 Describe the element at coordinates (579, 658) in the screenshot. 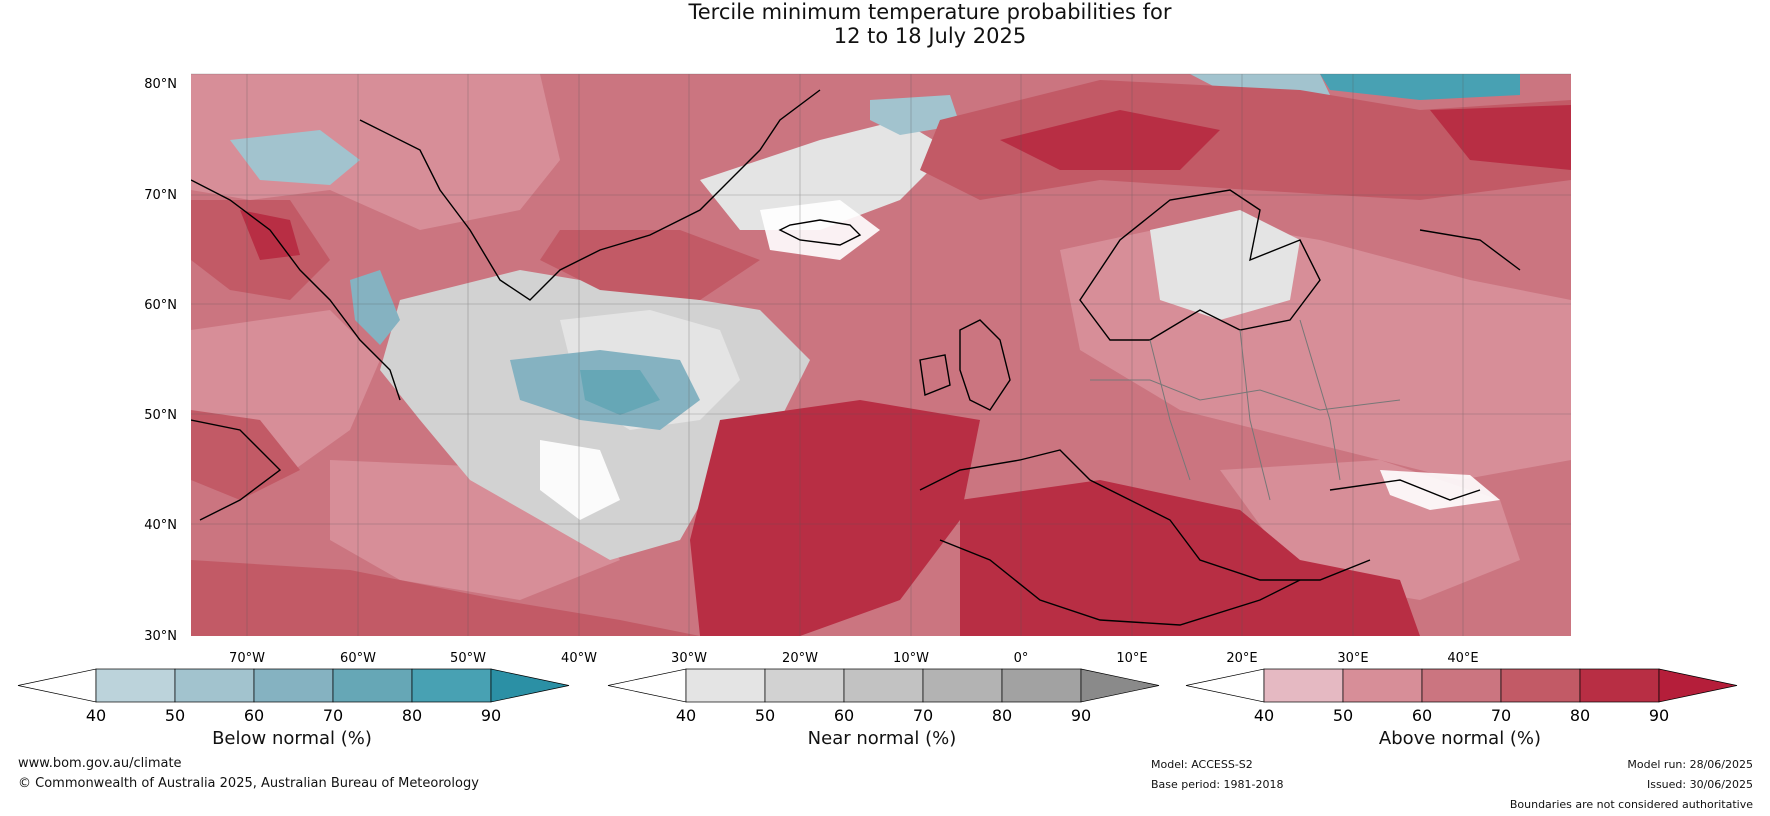

I see `lon-tick: 40°W` at that location.